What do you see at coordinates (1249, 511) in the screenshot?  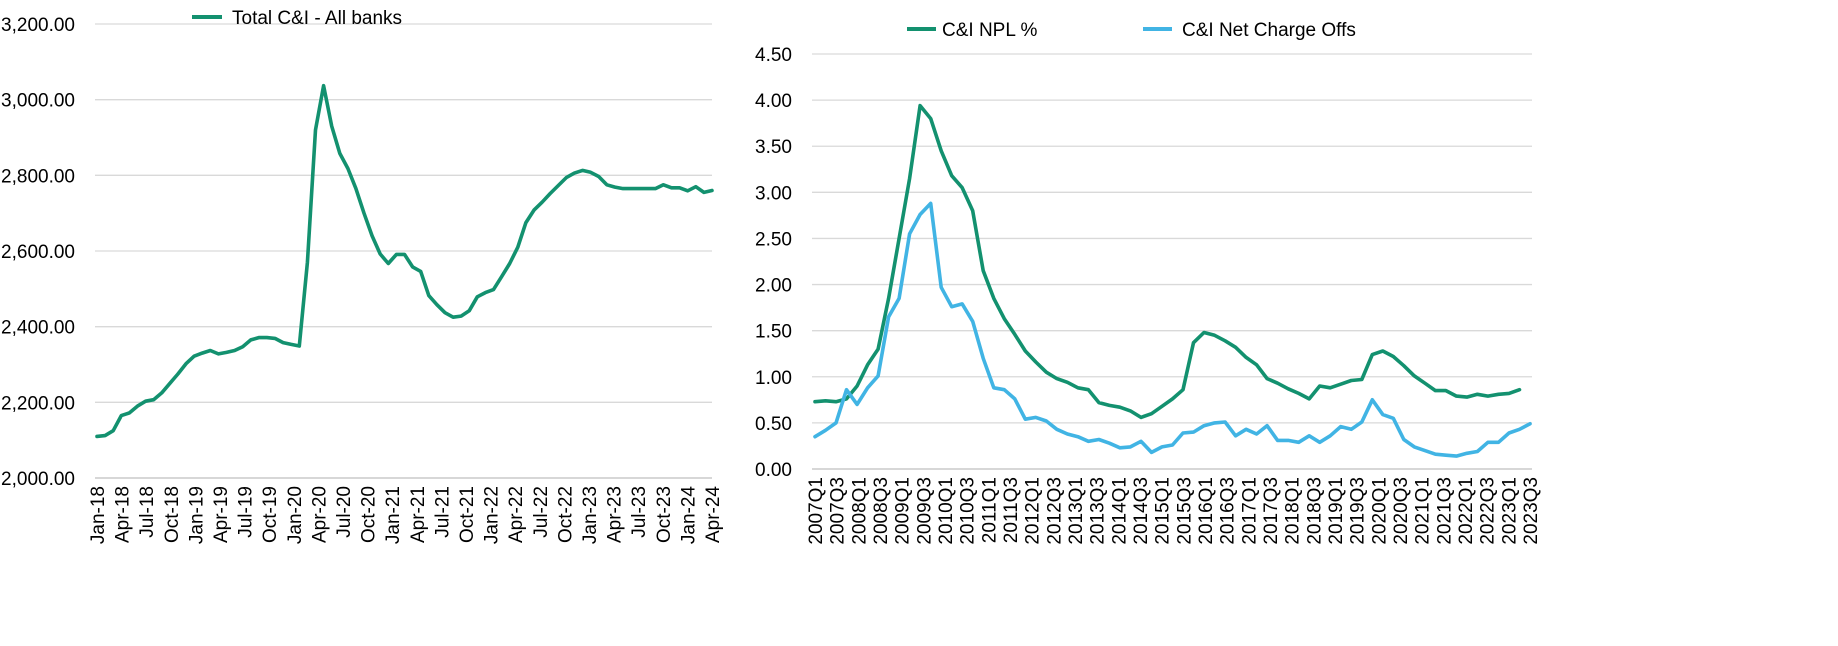 I see `x-tick-label: 2017Q1` at bounding box center [1249, 511].